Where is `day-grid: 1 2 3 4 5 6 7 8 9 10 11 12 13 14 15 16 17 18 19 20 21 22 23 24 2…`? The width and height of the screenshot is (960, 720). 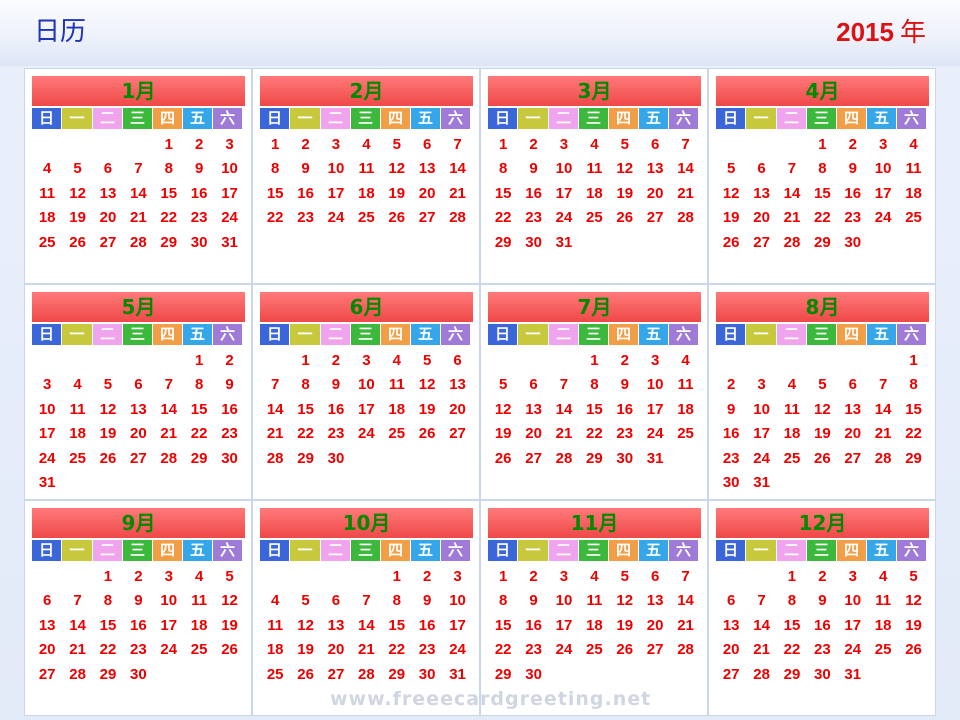
day-grid: 1 2 3 4 5 6 7 8 9 10 11 12 13 14 15 16 17 18 19 20 21 22 23 24 2… is located at coordinates (594, 194).